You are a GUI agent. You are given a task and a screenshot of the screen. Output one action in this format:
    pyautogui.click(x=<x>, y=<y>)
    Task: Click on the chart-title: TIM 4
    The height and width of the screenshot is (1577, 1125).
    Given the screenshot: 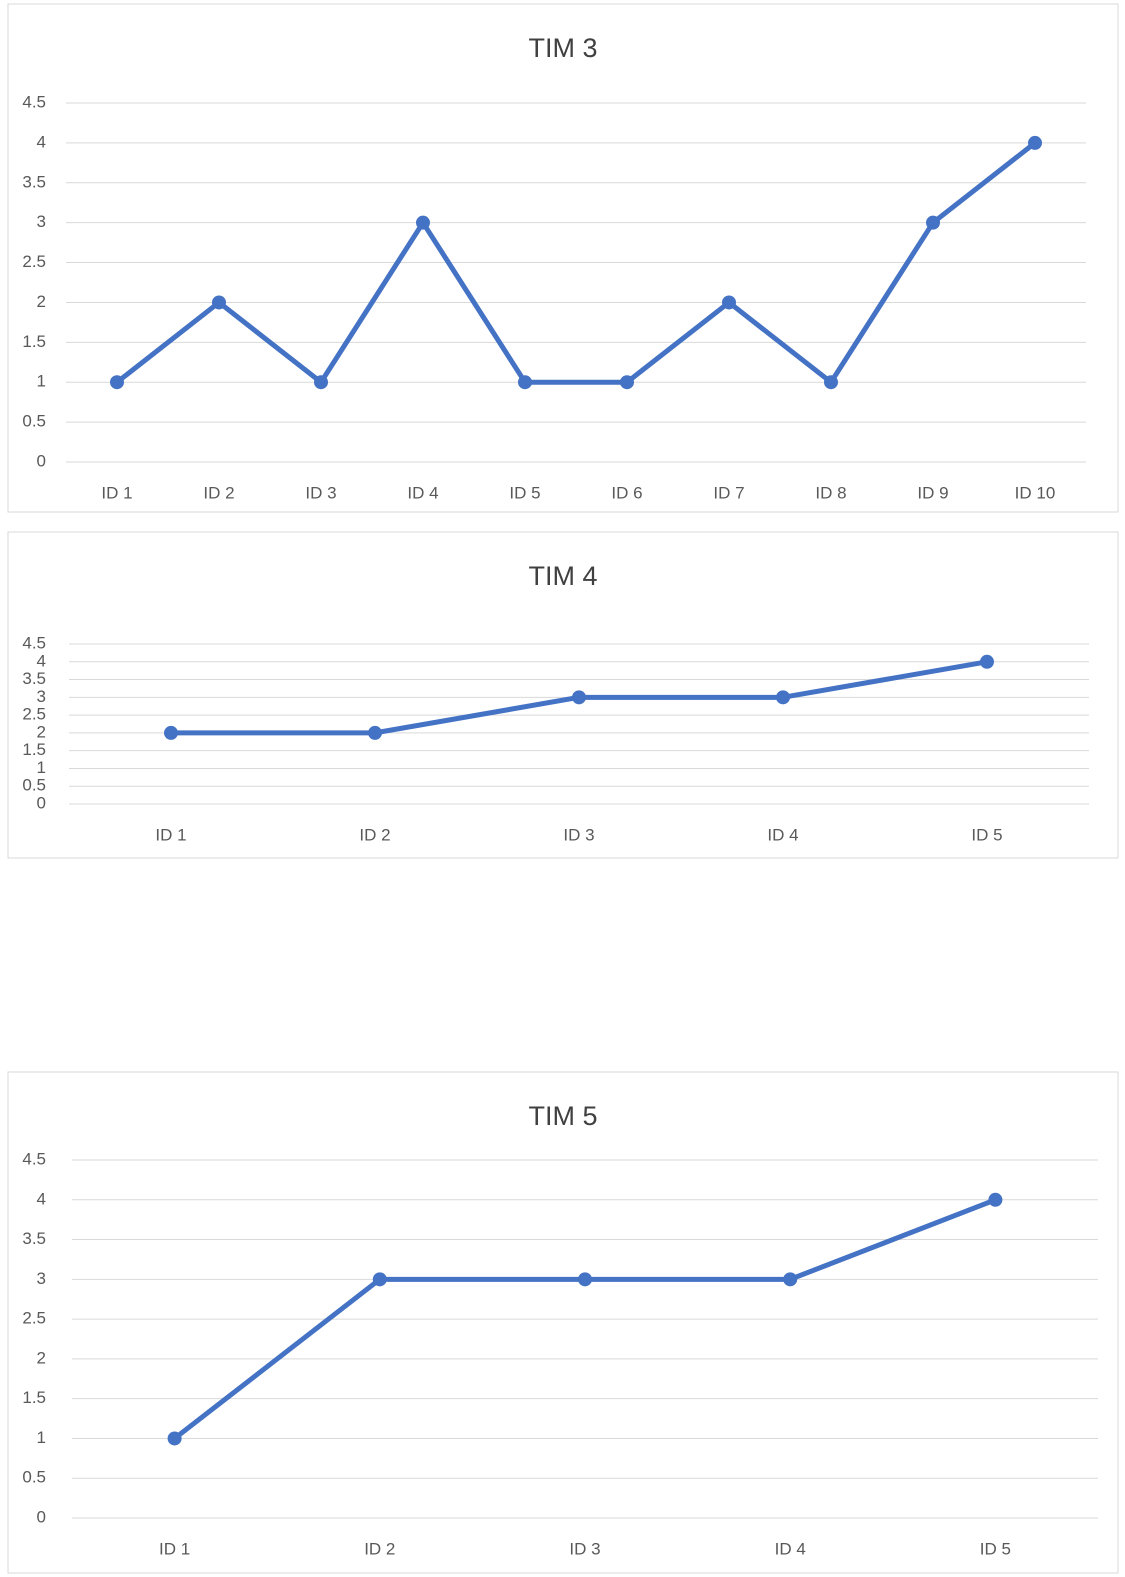 What is the action you would take?
    pyautogui.click(x=562, y=576)
    